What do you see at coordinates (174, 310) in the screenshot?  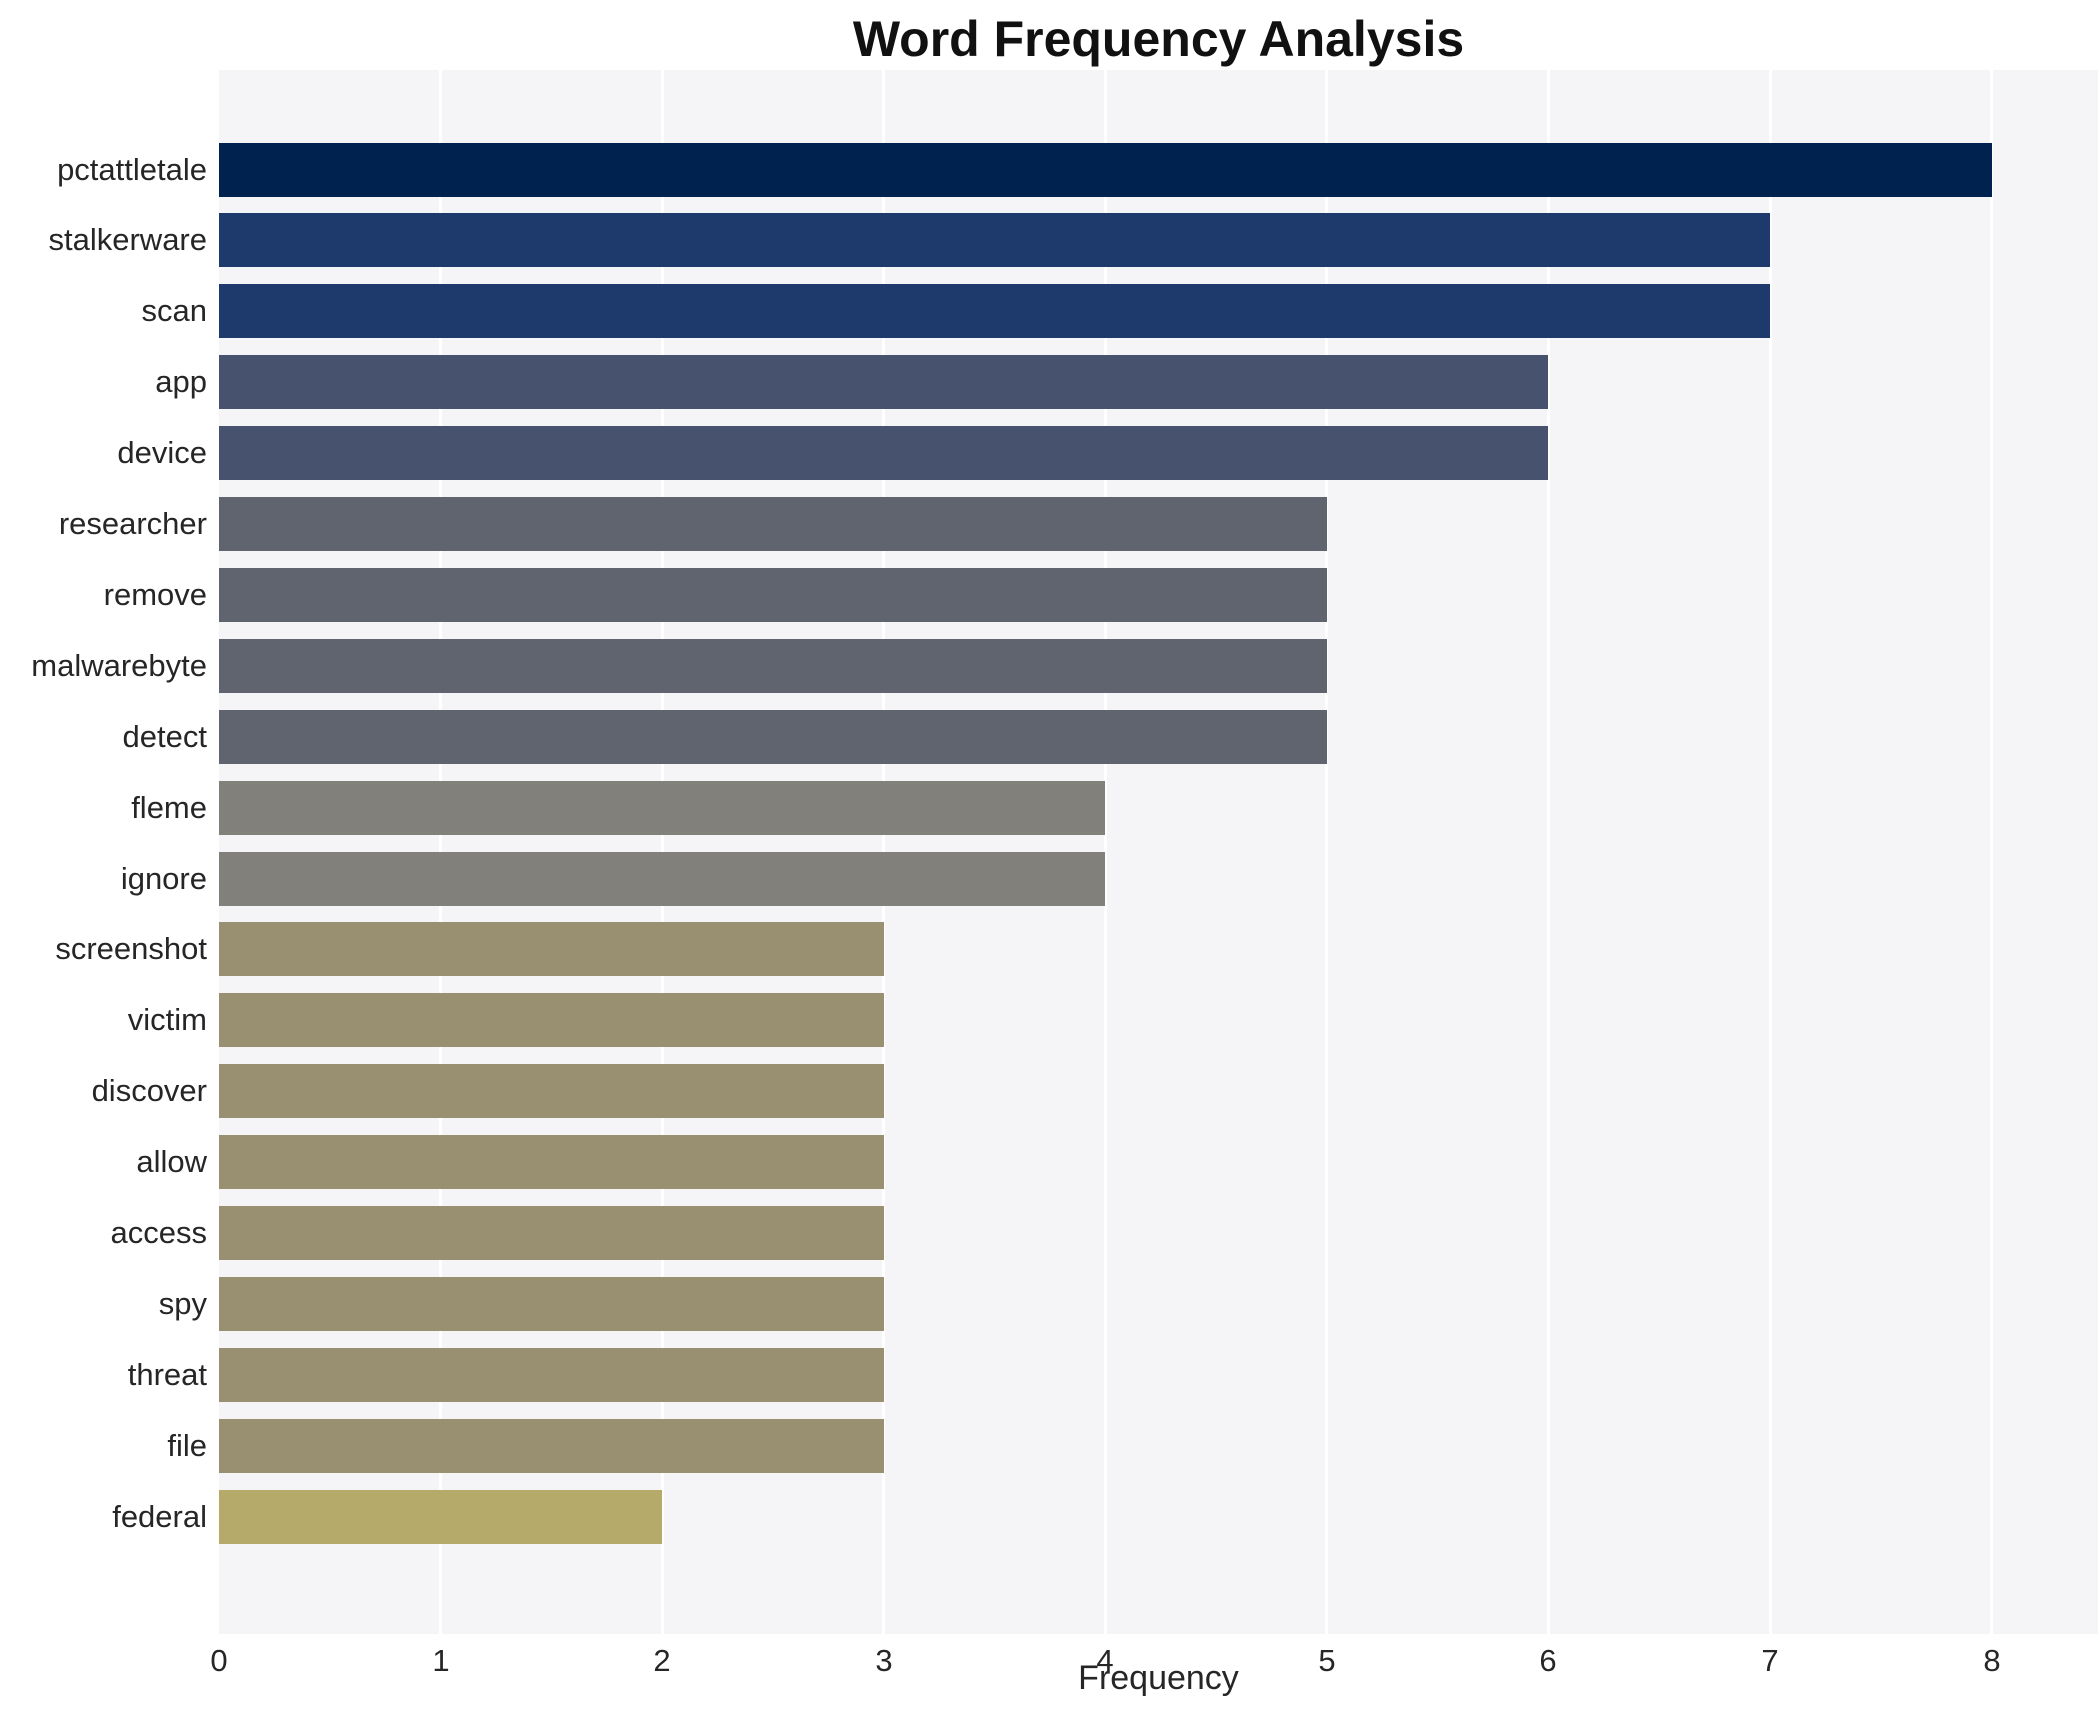 I see `y-tick-label: scan` at bounding box center [174, 310].